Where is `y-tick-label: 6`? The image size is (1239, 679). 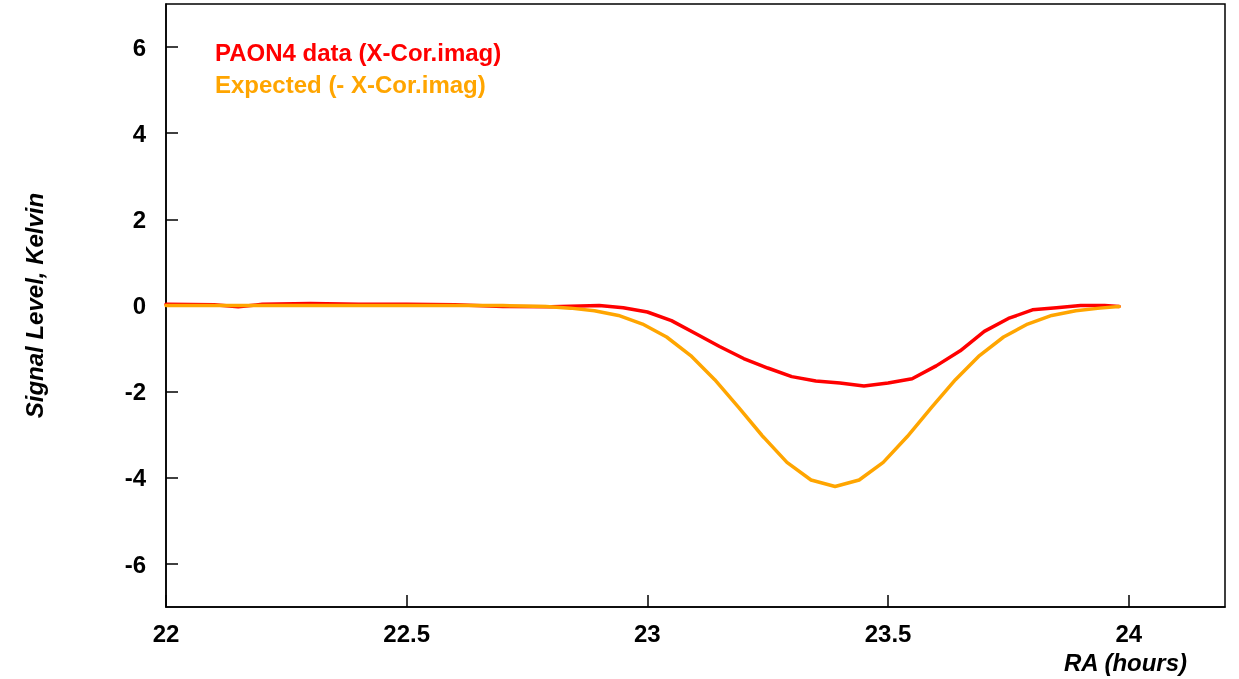 y-tick-label: 6 is located at coordinates (139, 47).